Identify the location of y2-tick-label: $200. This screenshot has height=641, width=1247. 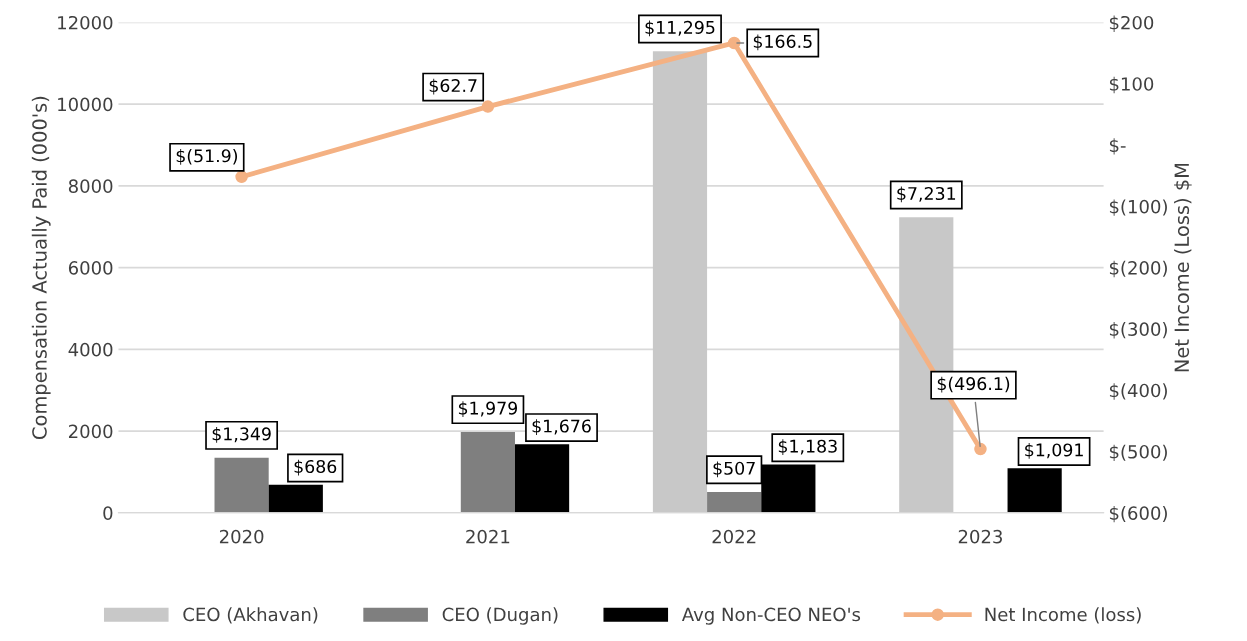
(1131, 23).